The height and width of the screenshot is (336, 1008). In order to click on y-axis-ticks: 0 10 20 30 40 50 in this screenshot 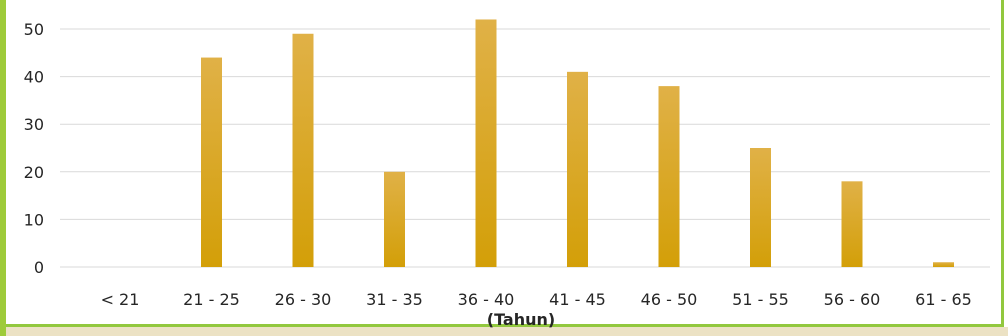, I will do `click(34, 148)`.